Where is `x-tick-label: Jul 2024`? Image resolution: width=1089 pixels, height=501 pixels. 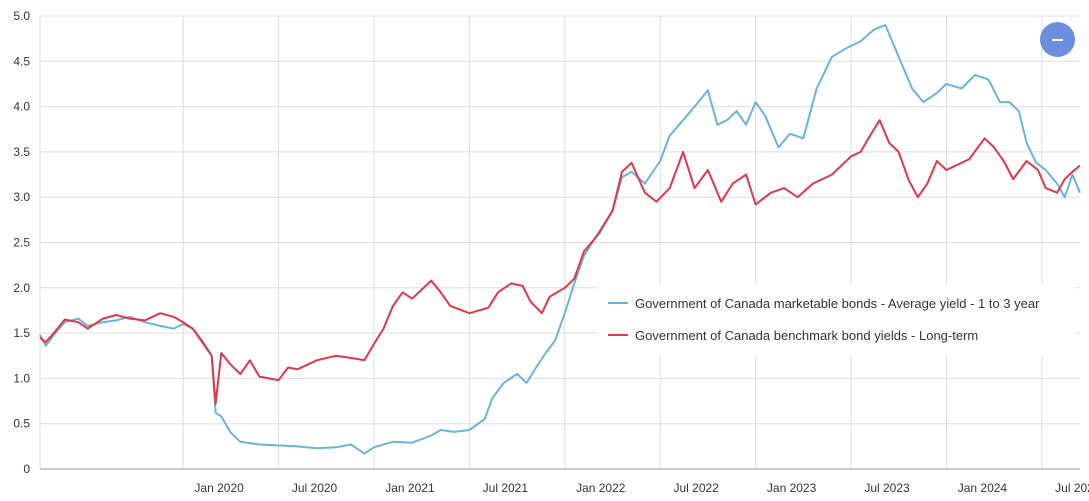
x-tick-label: Jul 2024 is located at coordinates (1072, 488).